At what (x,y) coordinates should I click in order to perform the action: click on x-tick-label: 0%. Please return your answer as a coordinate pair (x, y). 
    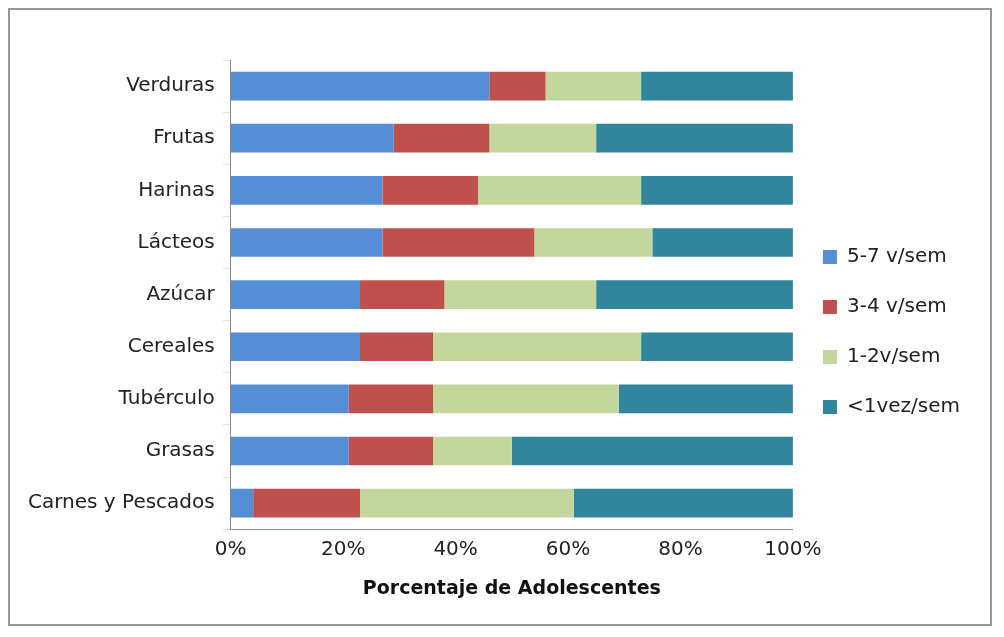
    Looking at the image, I should click on (230, 548).